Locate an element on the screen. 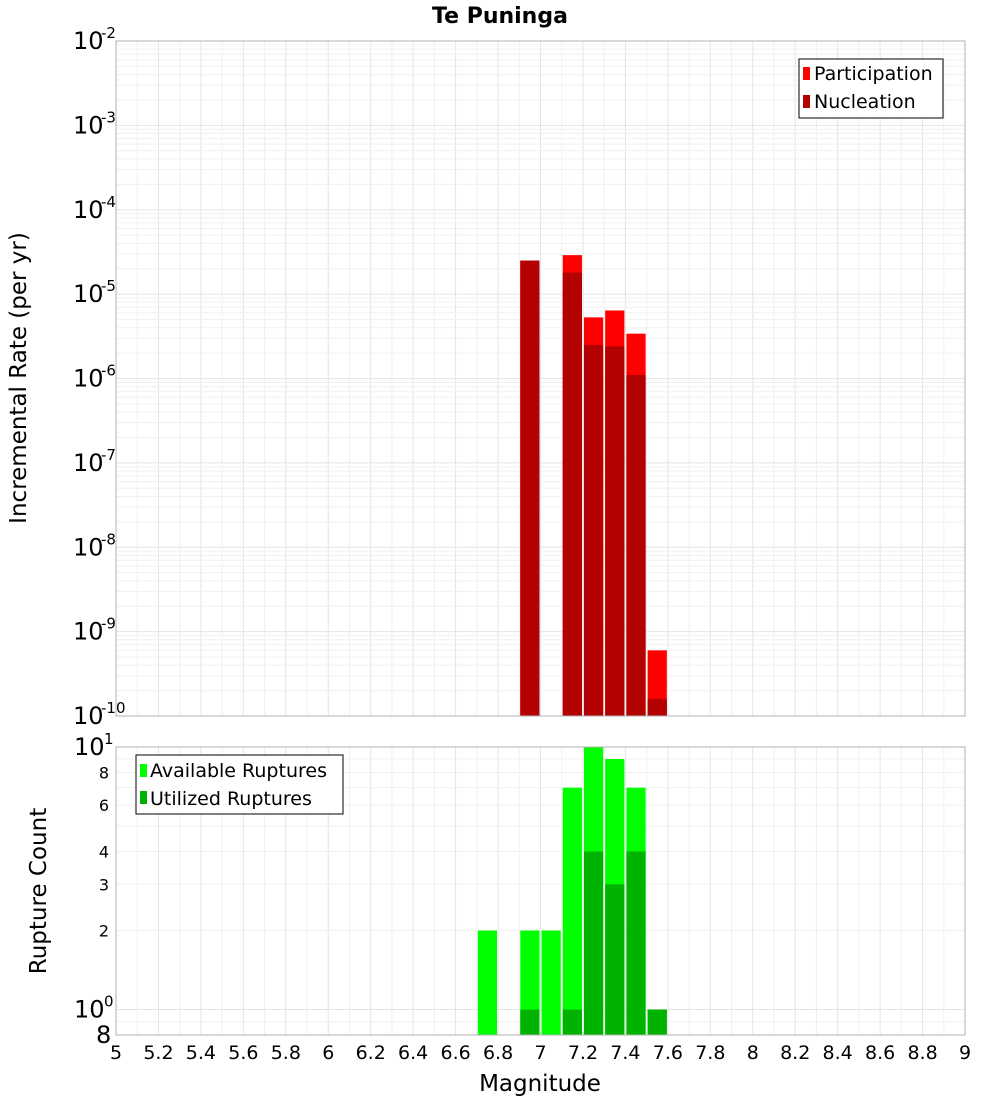  top-plot-y-ticks: 10-210-310-410-510-610-710-810-910-10 is located at coordinates (99, 377).